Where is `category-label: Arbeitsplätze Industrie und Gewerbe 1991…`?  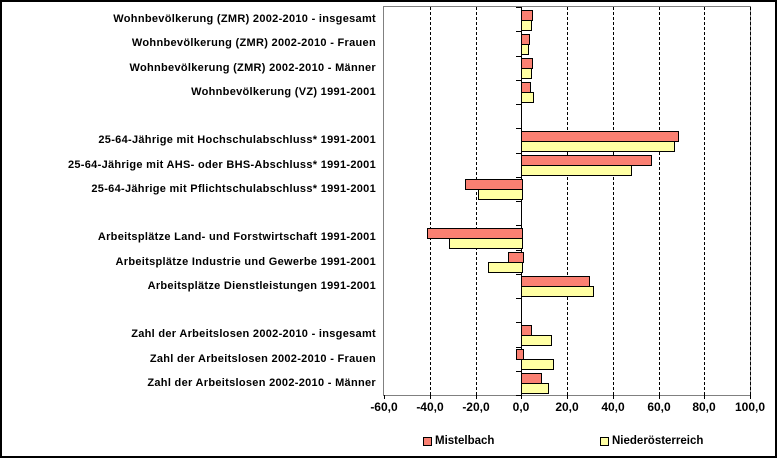
category-label: Arbeitsplätze Industrie und Gewerbe 1991… is located at coordinates (245, 261).